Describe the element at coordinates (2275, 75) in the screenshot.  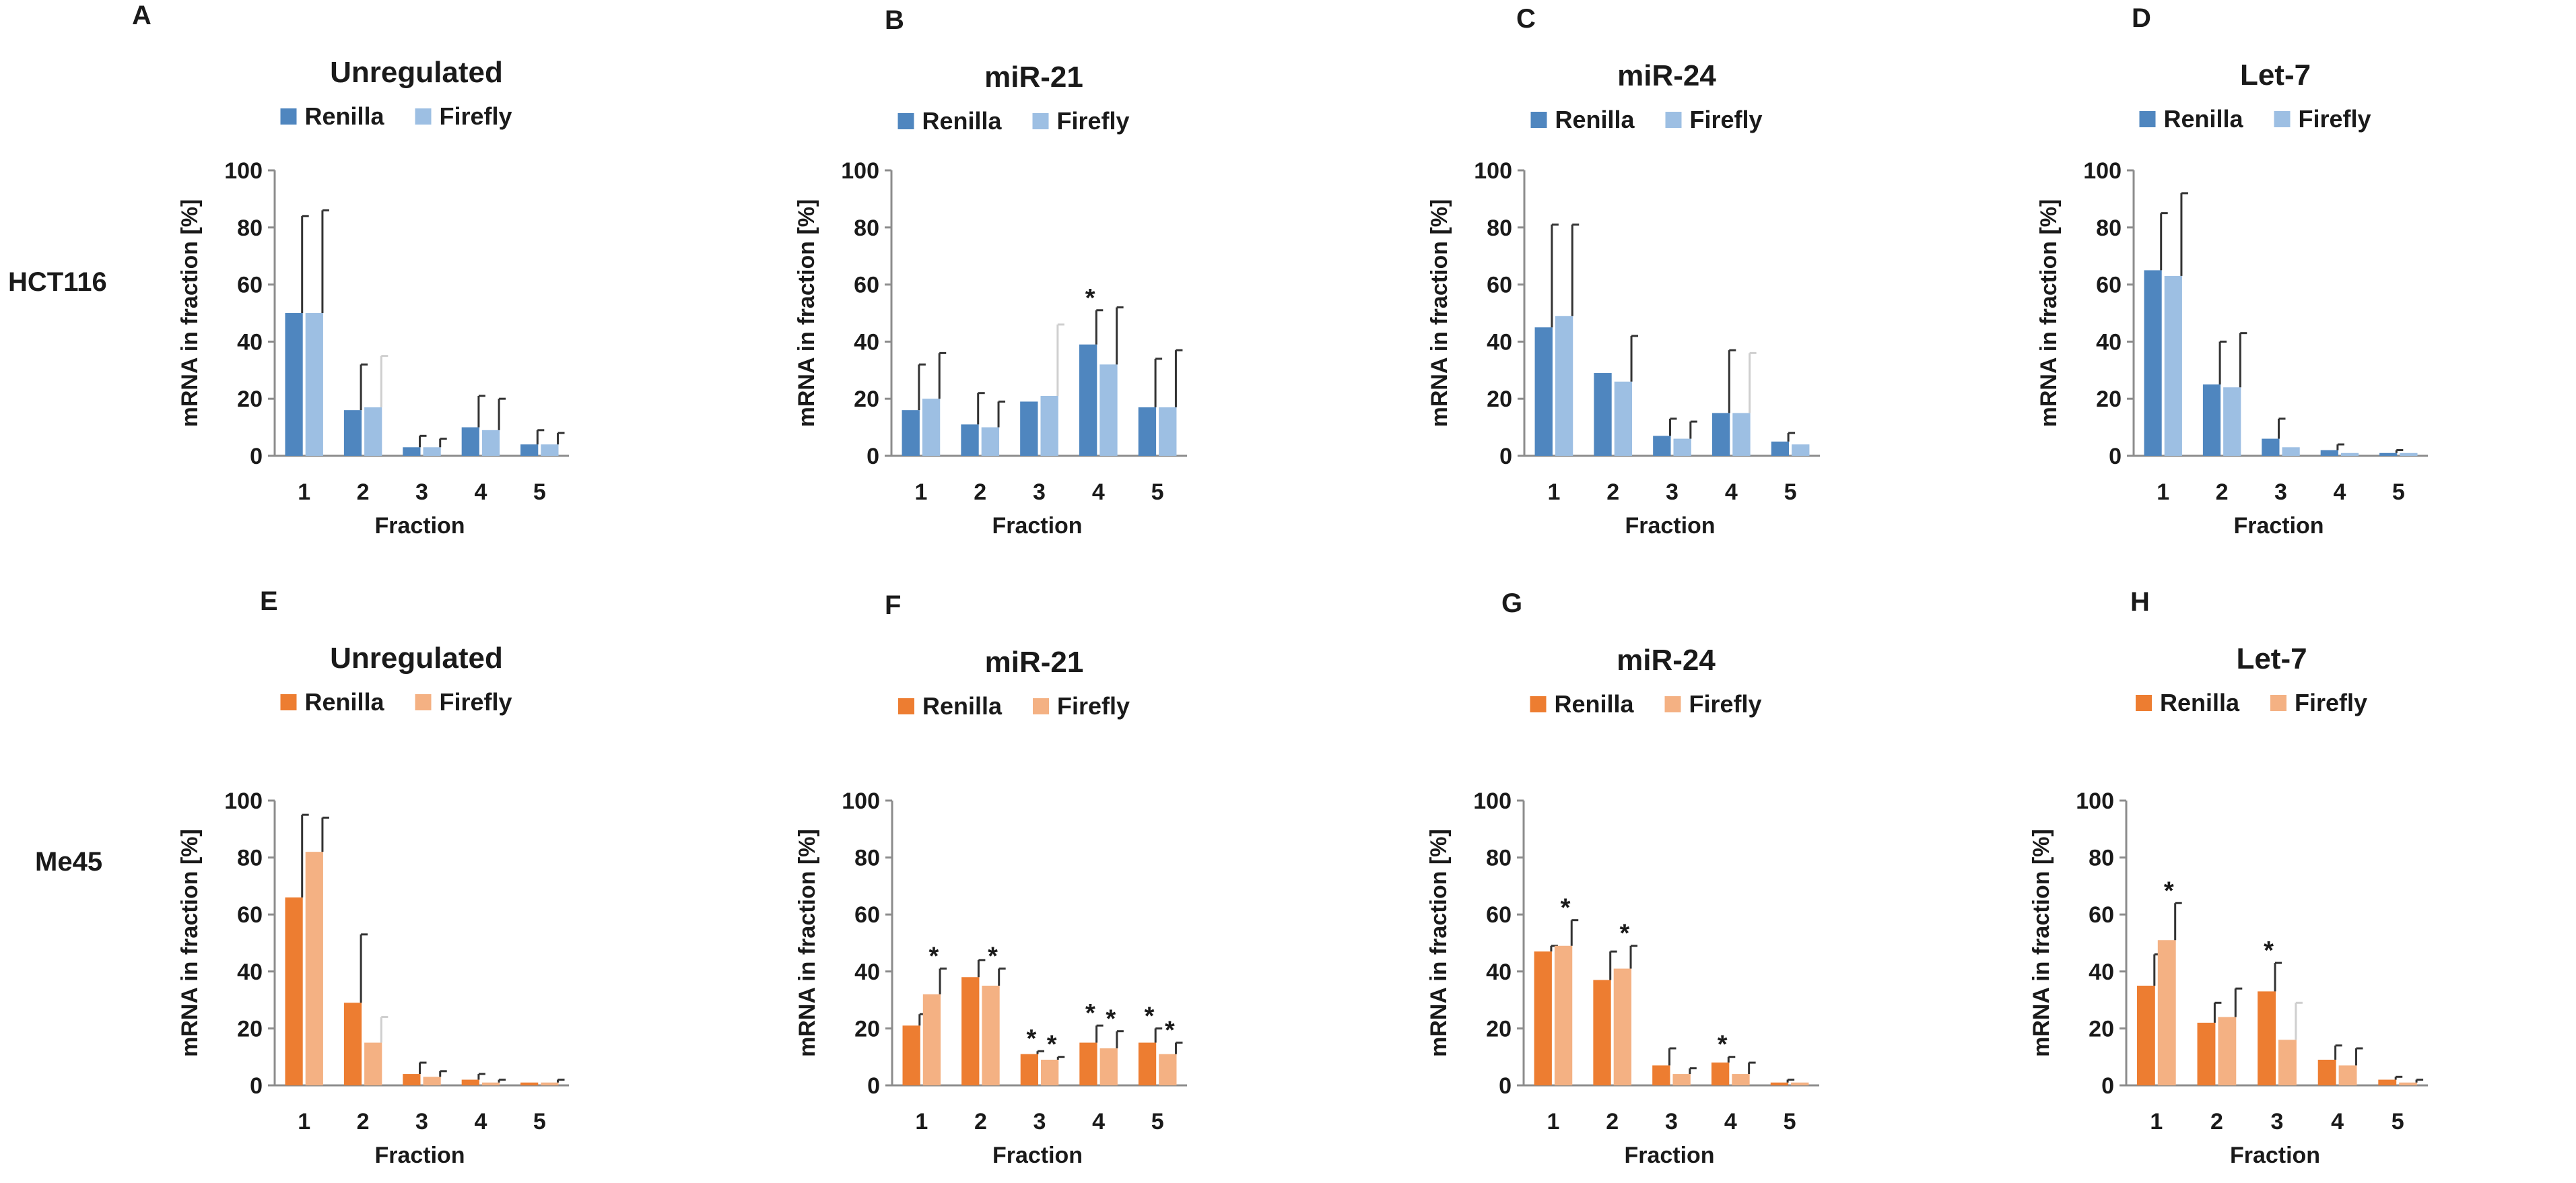
I see `chart-title: Let-7` at that location.